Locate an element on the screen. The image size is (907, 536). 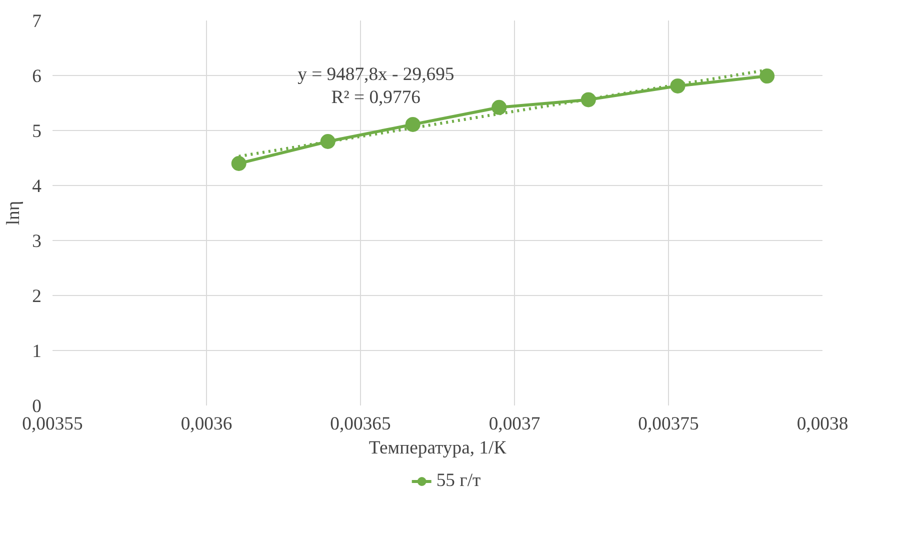
x-tick-label: 0,0036 is located at coordinates (206, 424).